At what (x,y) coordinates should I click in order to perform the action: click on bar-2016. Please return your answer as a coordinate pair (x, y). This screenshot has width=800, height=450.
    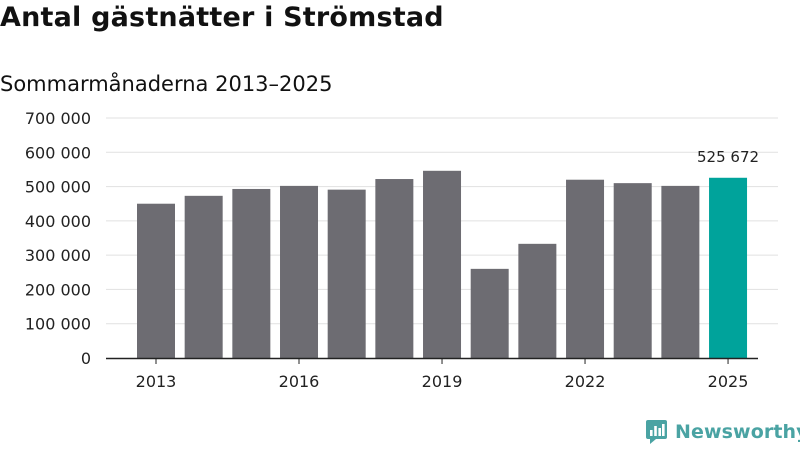
    Looking at the image, I should click on (299, 271).